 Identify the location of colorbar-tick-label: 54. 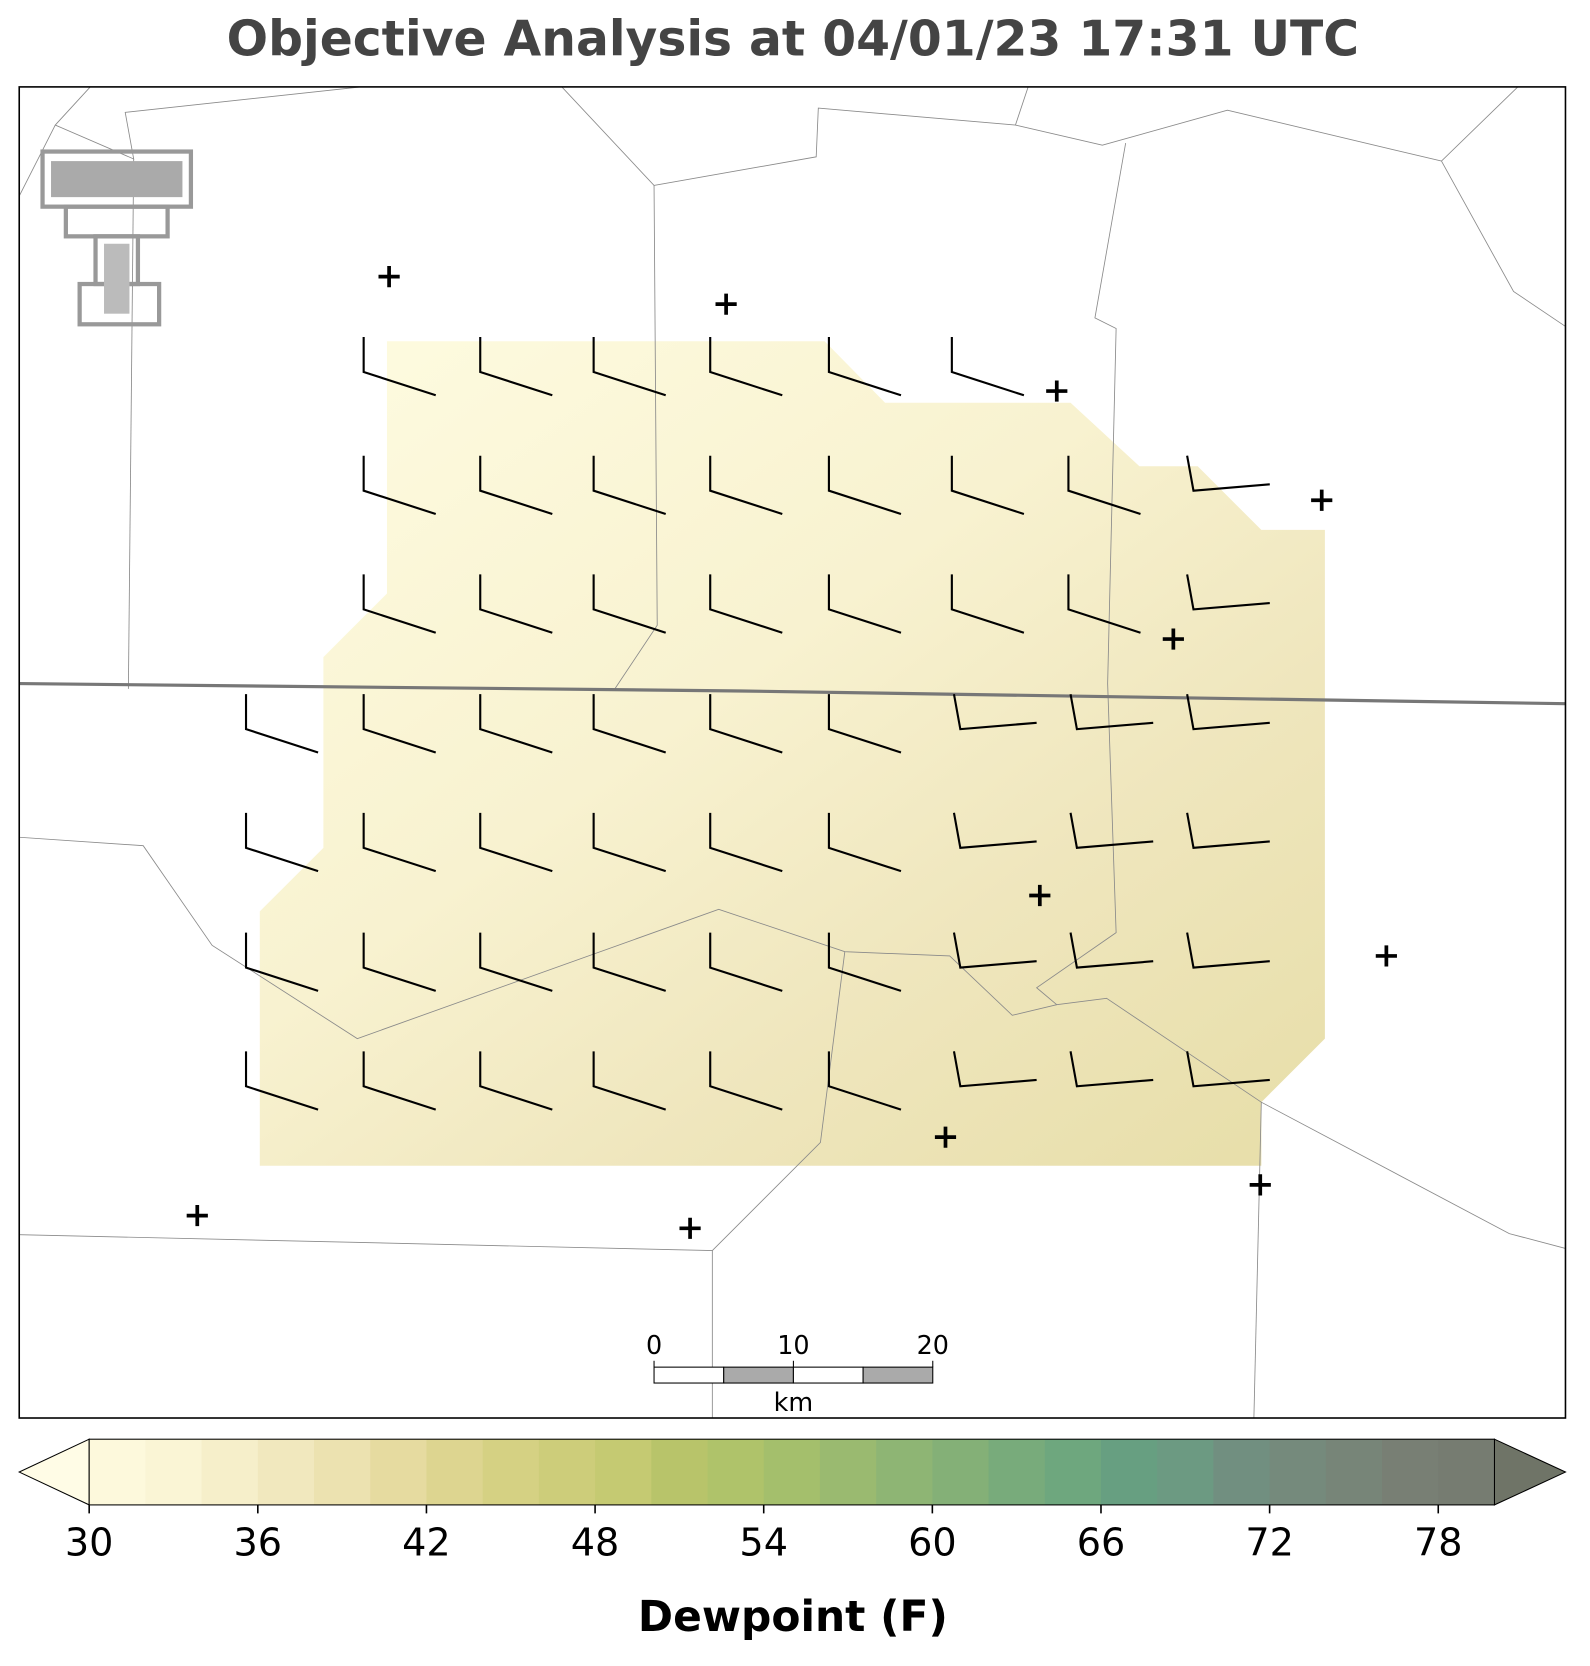
(763, 1543).